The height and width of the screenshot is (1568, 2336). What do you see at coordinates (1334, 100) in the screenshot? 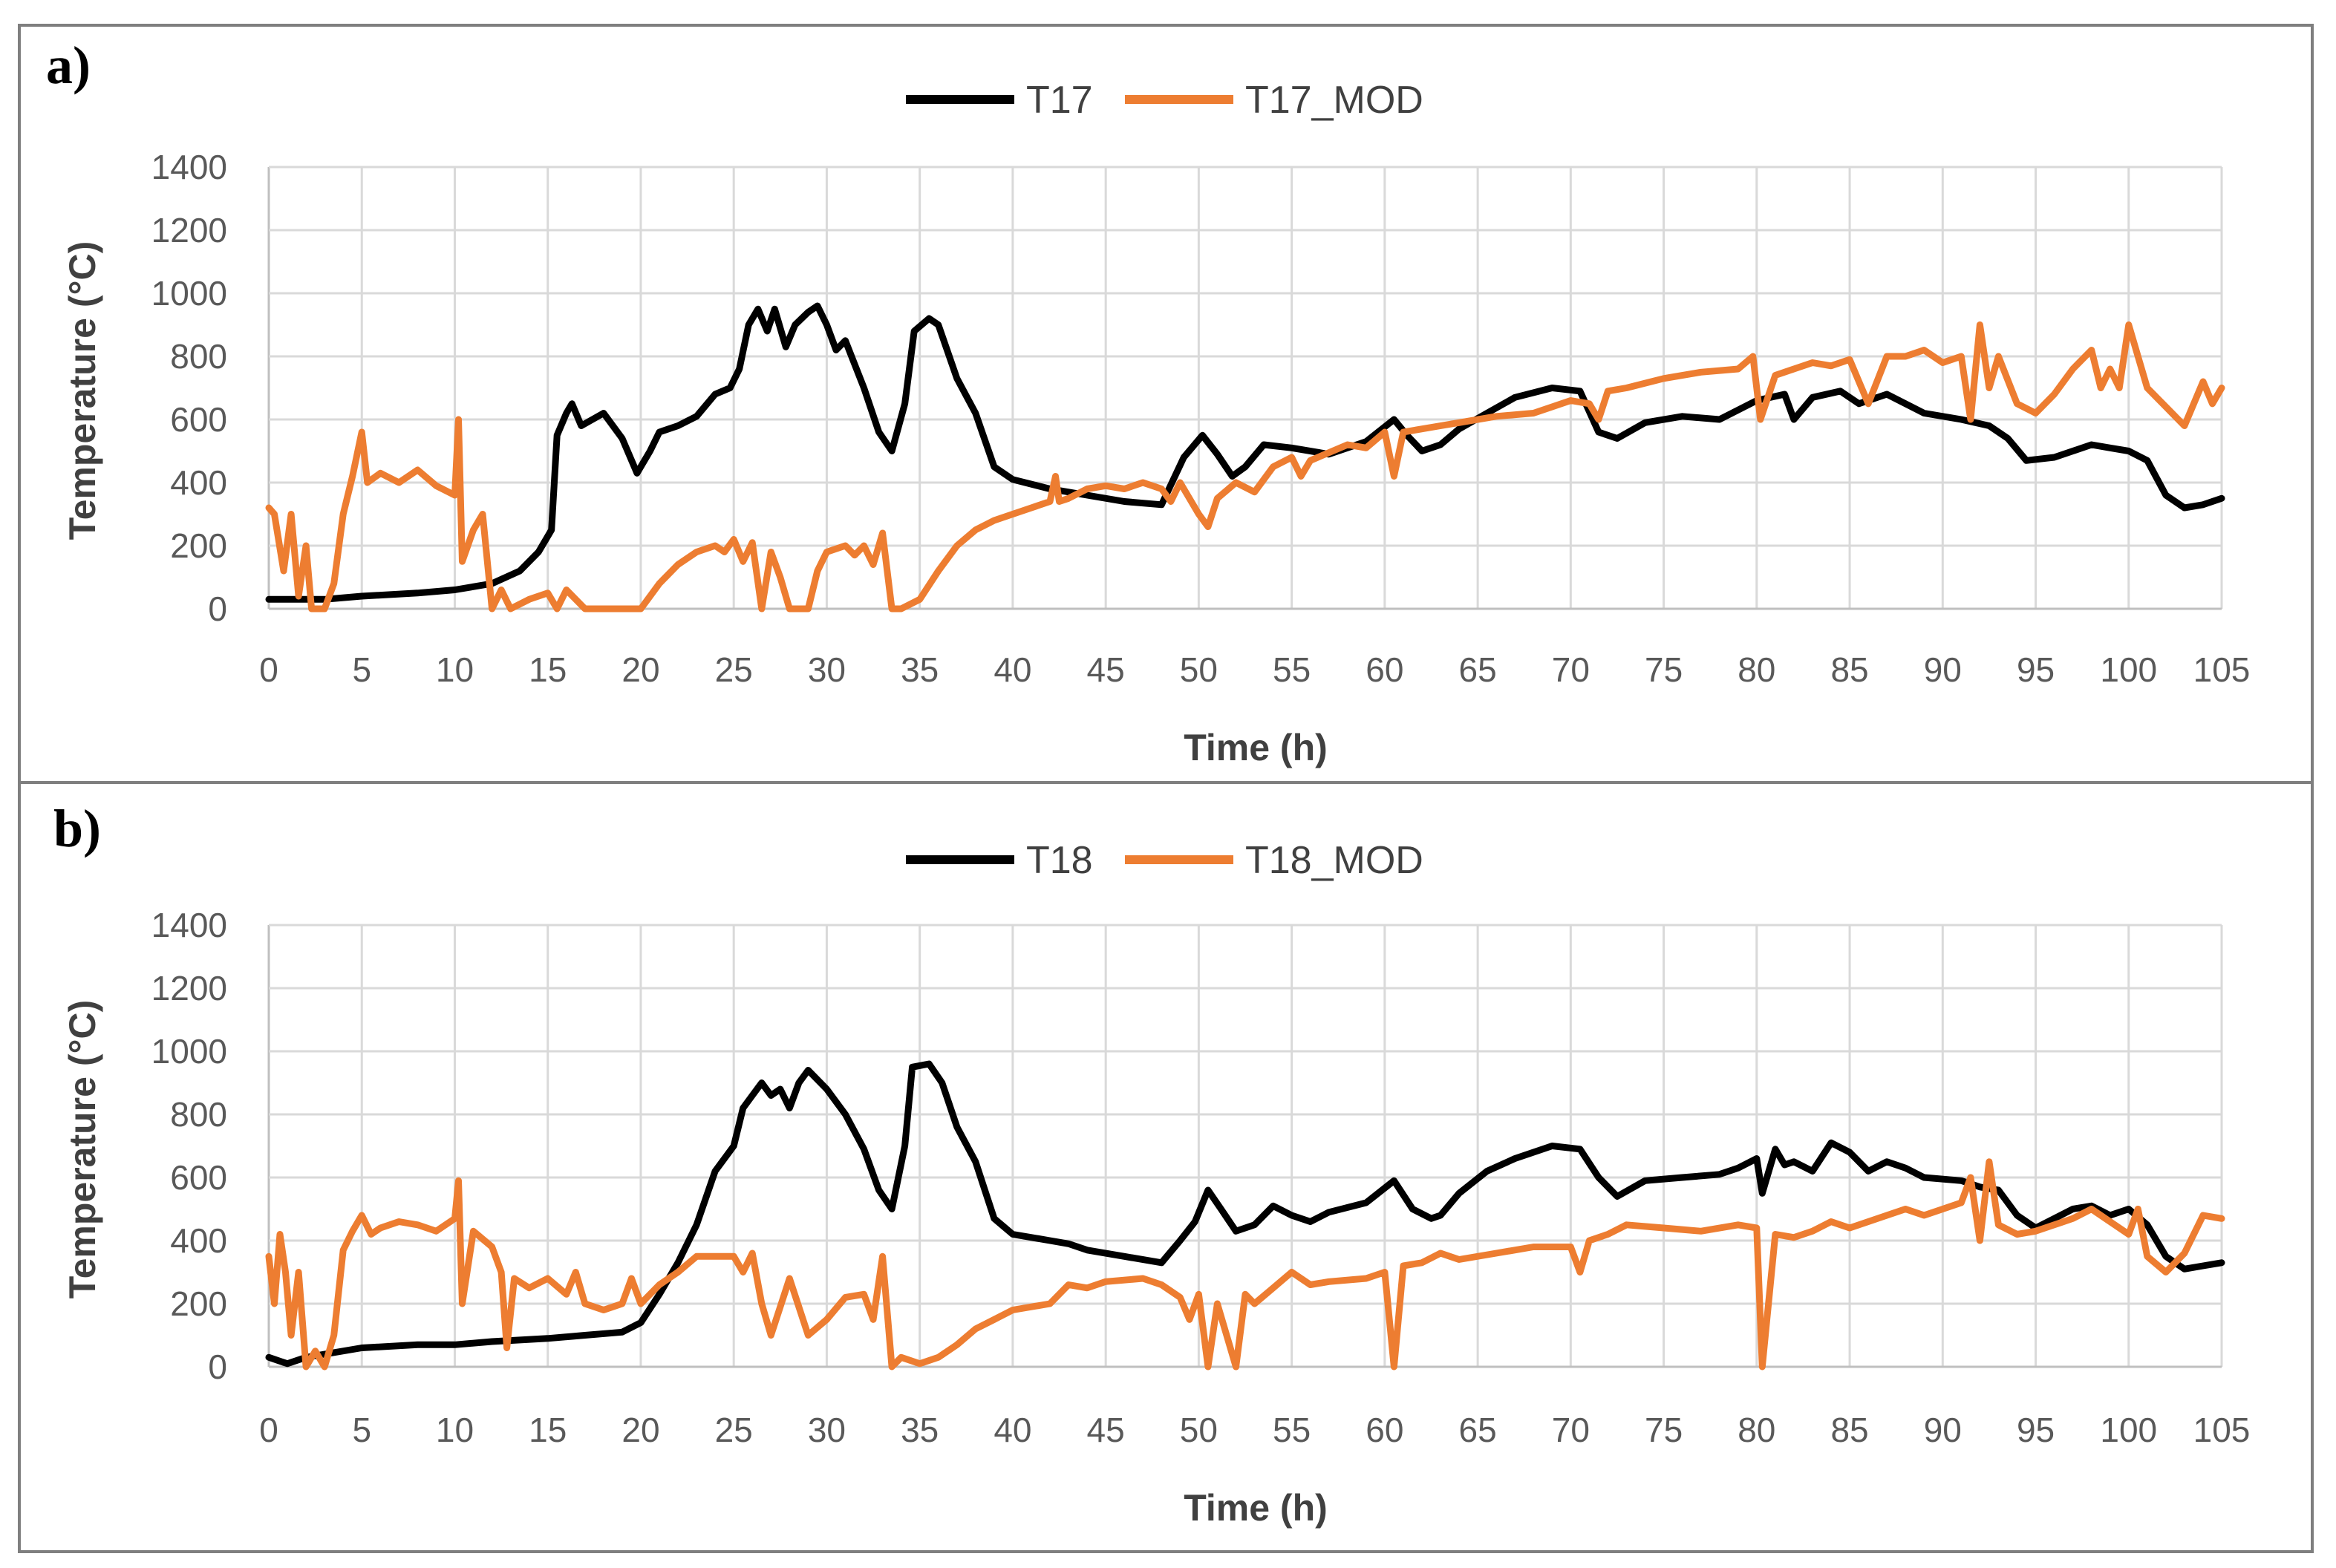
I see `legend-label-T17-MOD: T17_MOD` at bounding box center [1334, 100].